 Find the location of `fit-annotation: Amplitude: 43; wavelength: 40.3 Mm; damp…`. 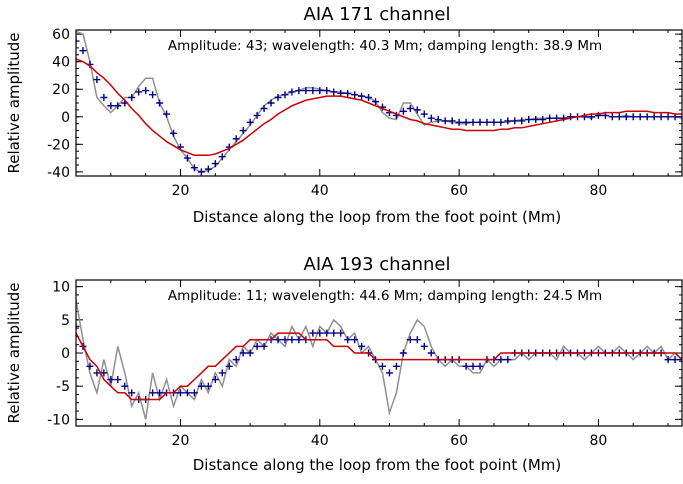

fit-annotation: Amplitude: 43; wavelength: 40.3 Mm; damp… is located at coordinates (385, 46).